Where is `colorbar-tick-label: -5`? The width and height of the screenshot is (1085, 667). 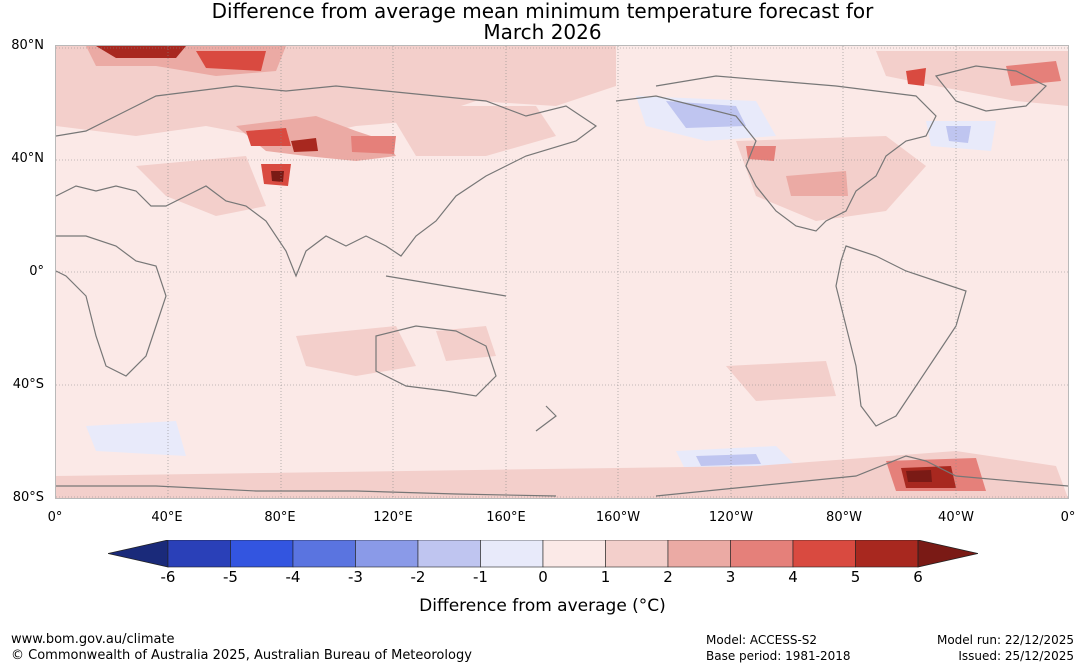
colorbar-tick-label: -5 is located at coordinates (230, 577).